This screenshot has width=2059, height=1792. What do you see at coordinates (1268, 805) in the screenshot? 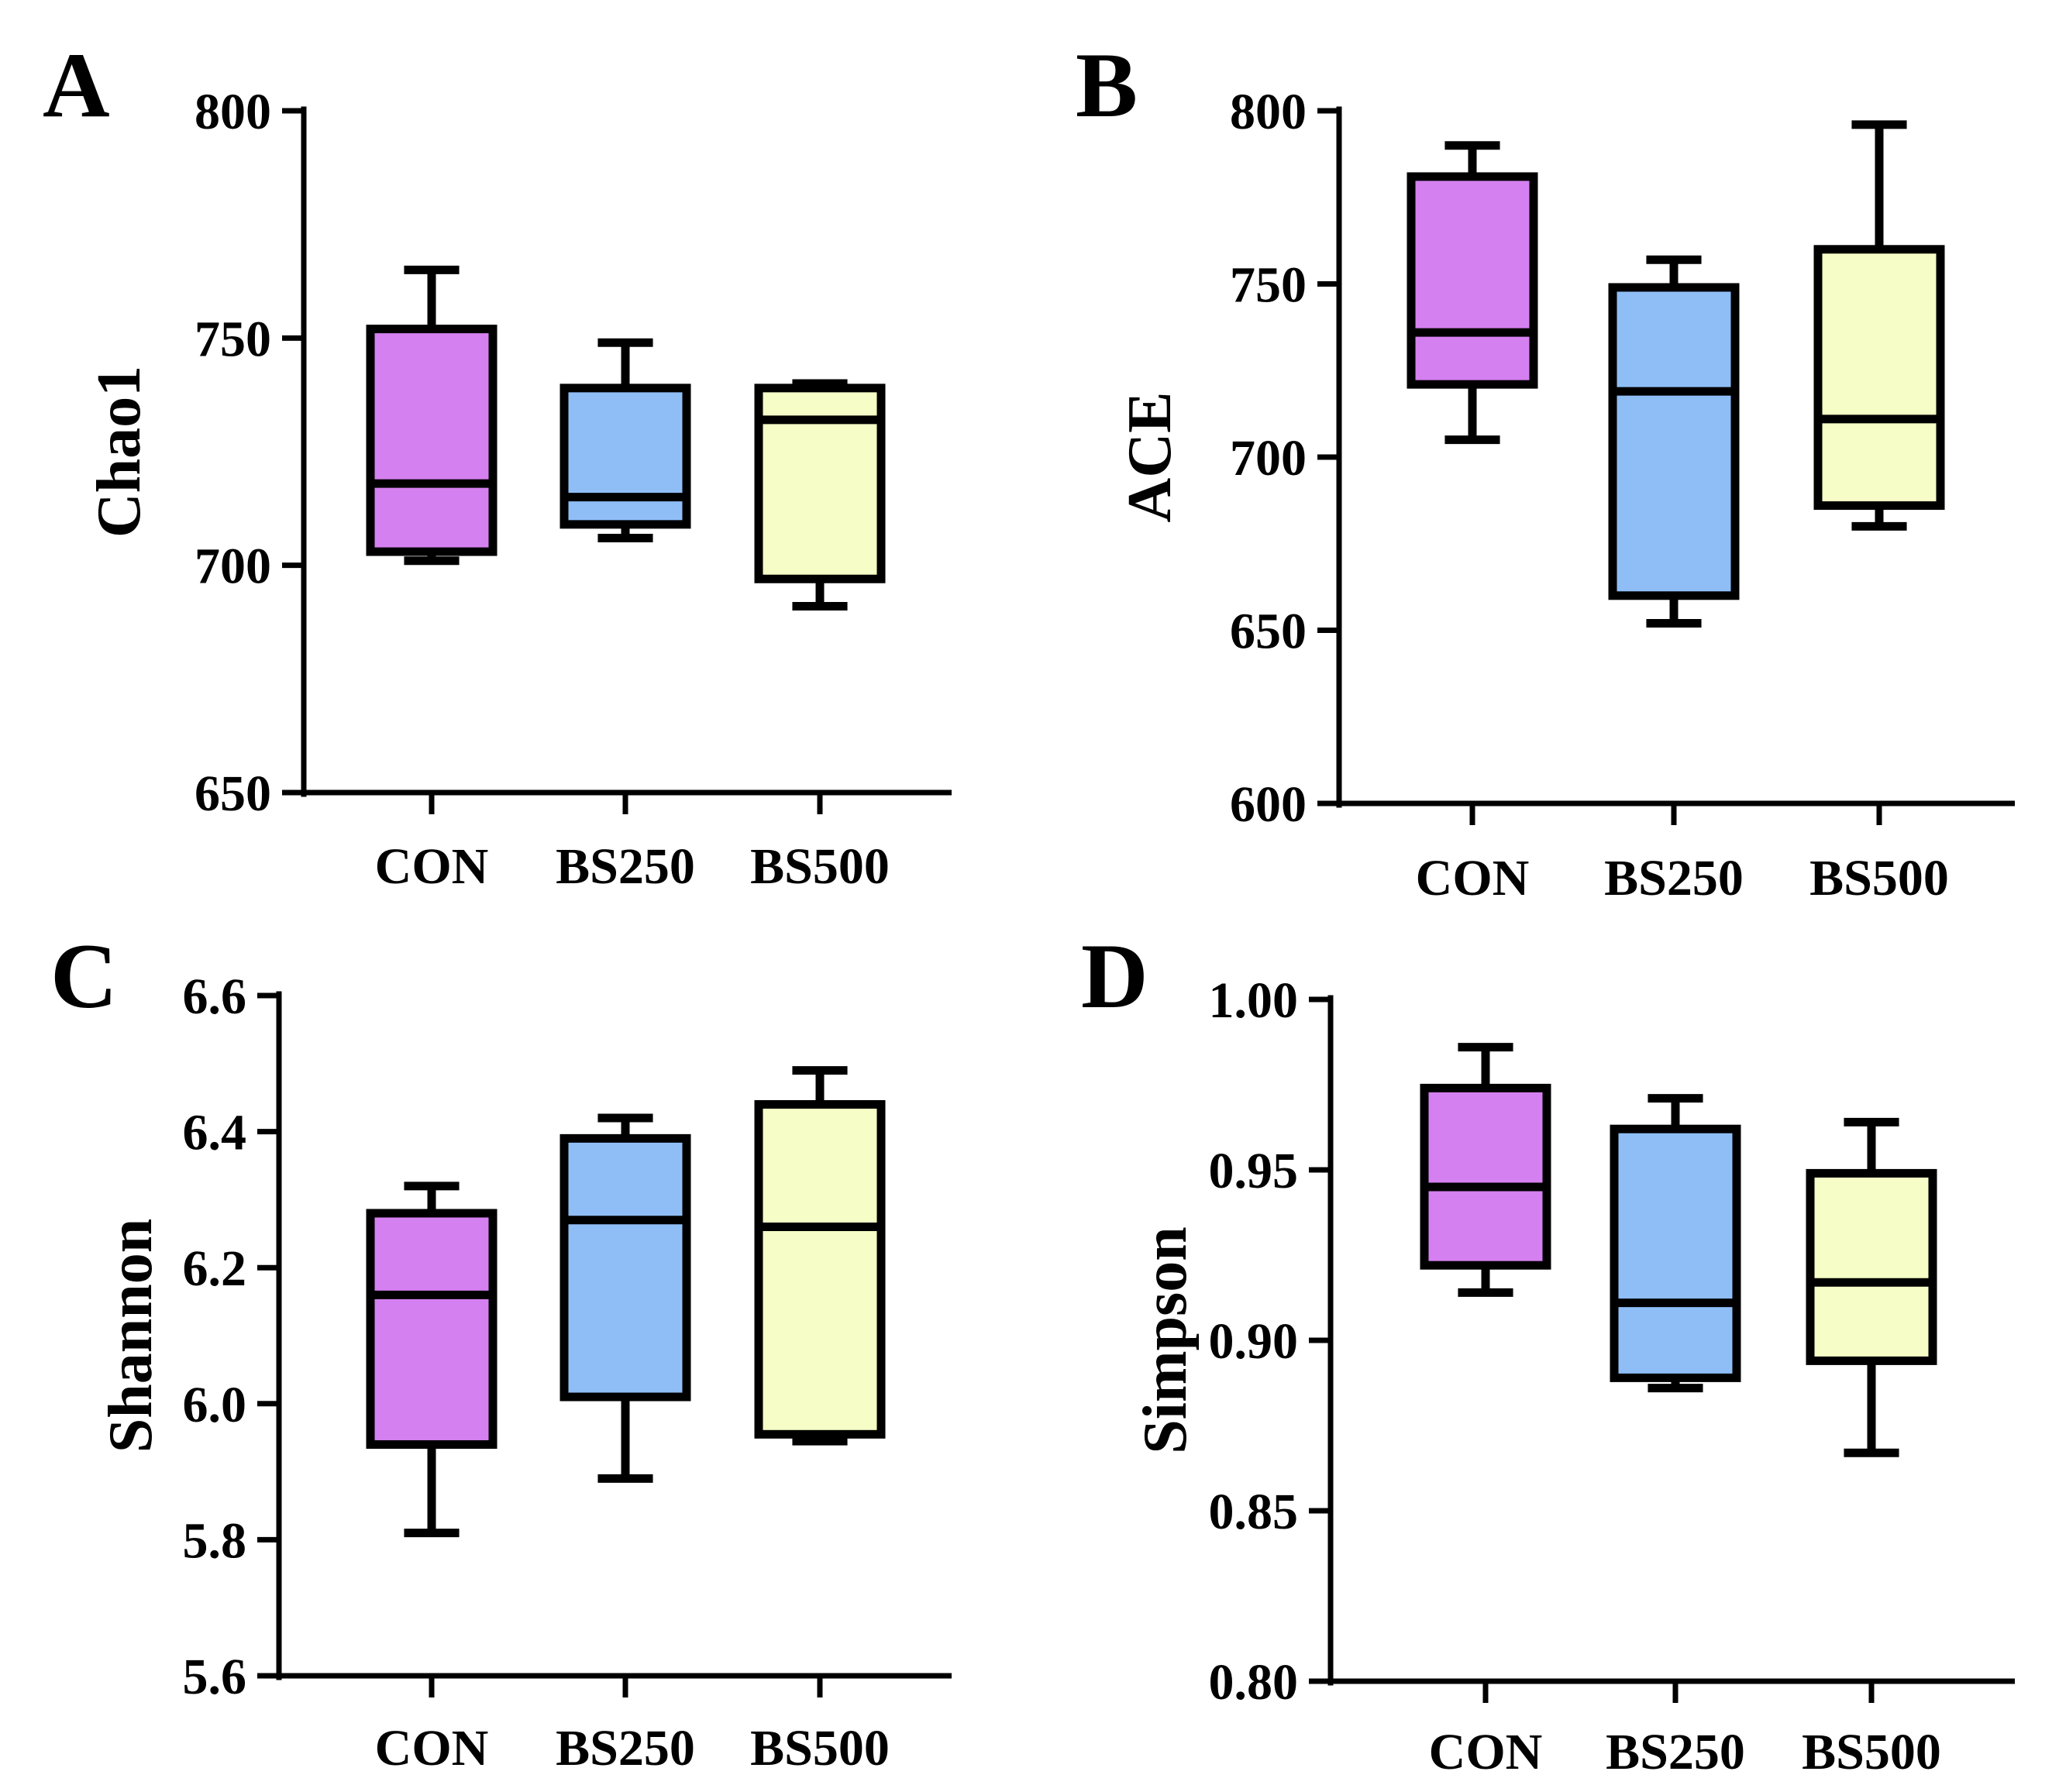
I see `y-tick-label: 600` at bounding box center [1268, 805].